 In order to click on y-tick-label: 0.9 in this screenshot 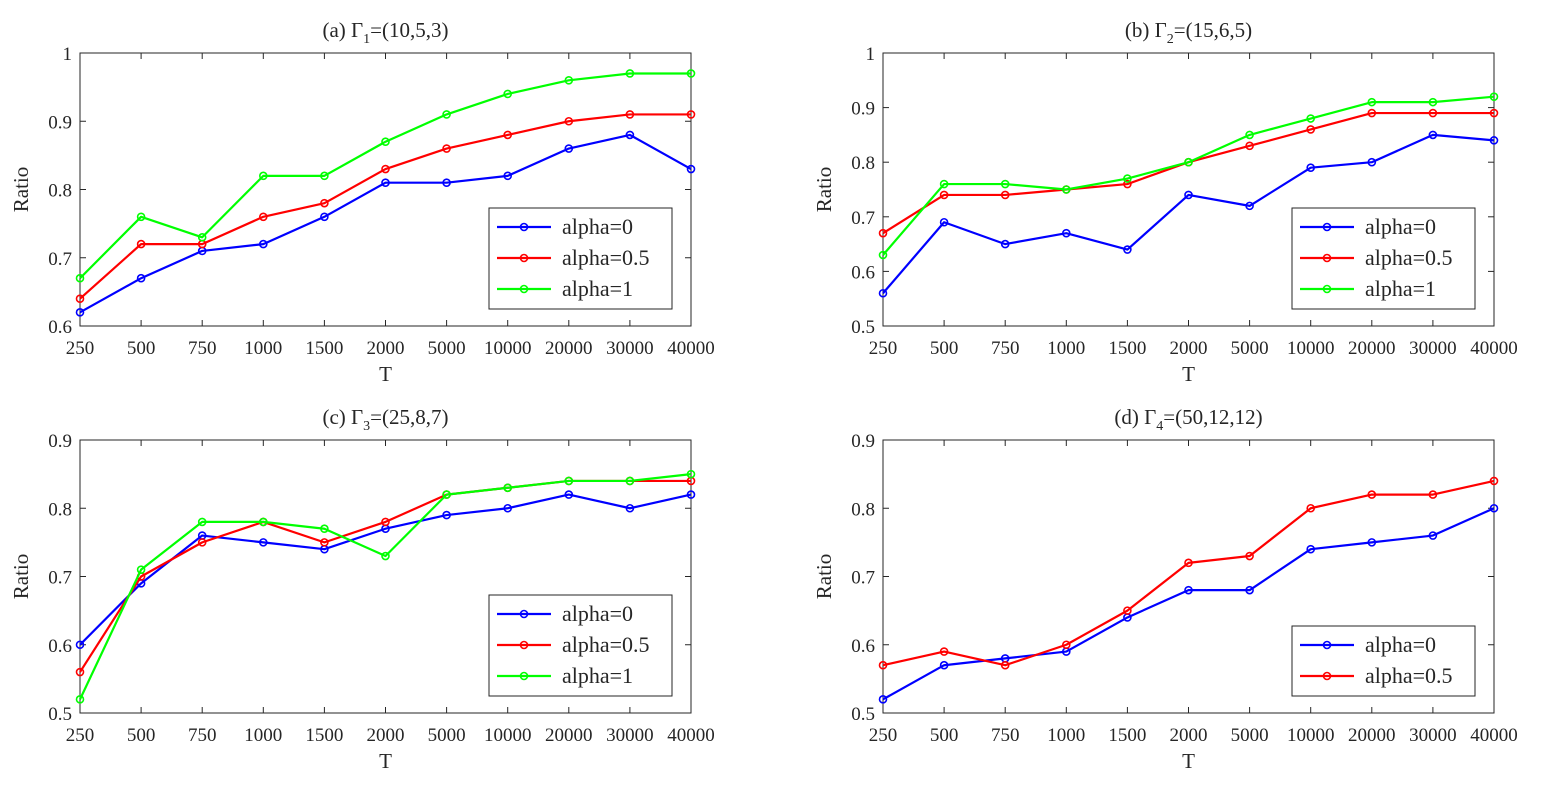, I will do `click(60, 122)`.